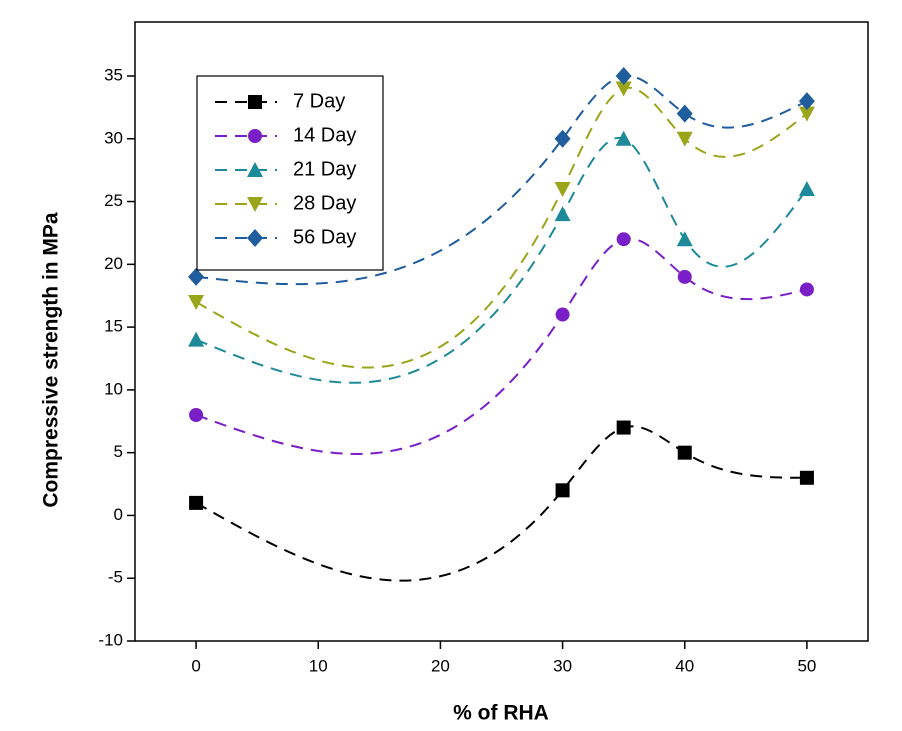 The image size is (902, 731). What do you see at coordinates (115, 577) in the screenshot?
I see `y-tick-label: -5` at bounding box center [115, 577].